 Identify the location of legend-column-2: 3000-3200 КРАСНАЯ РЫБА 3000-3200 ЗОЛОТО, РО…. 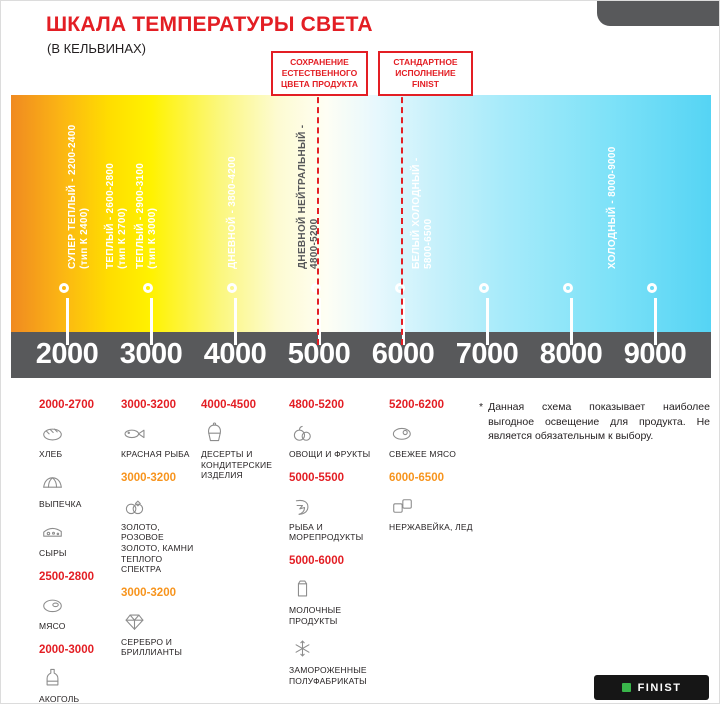
(158, 532).